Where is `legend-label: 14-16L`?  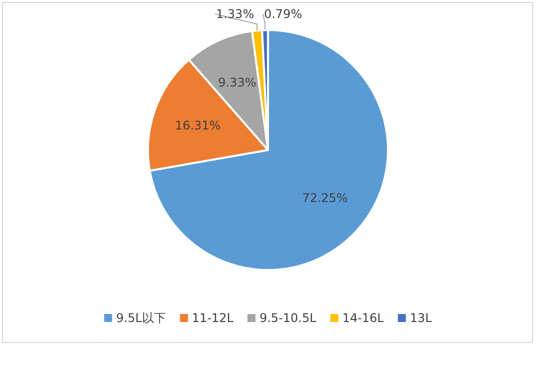 legend-label: 14-16L is located at coordinates (363, 318).